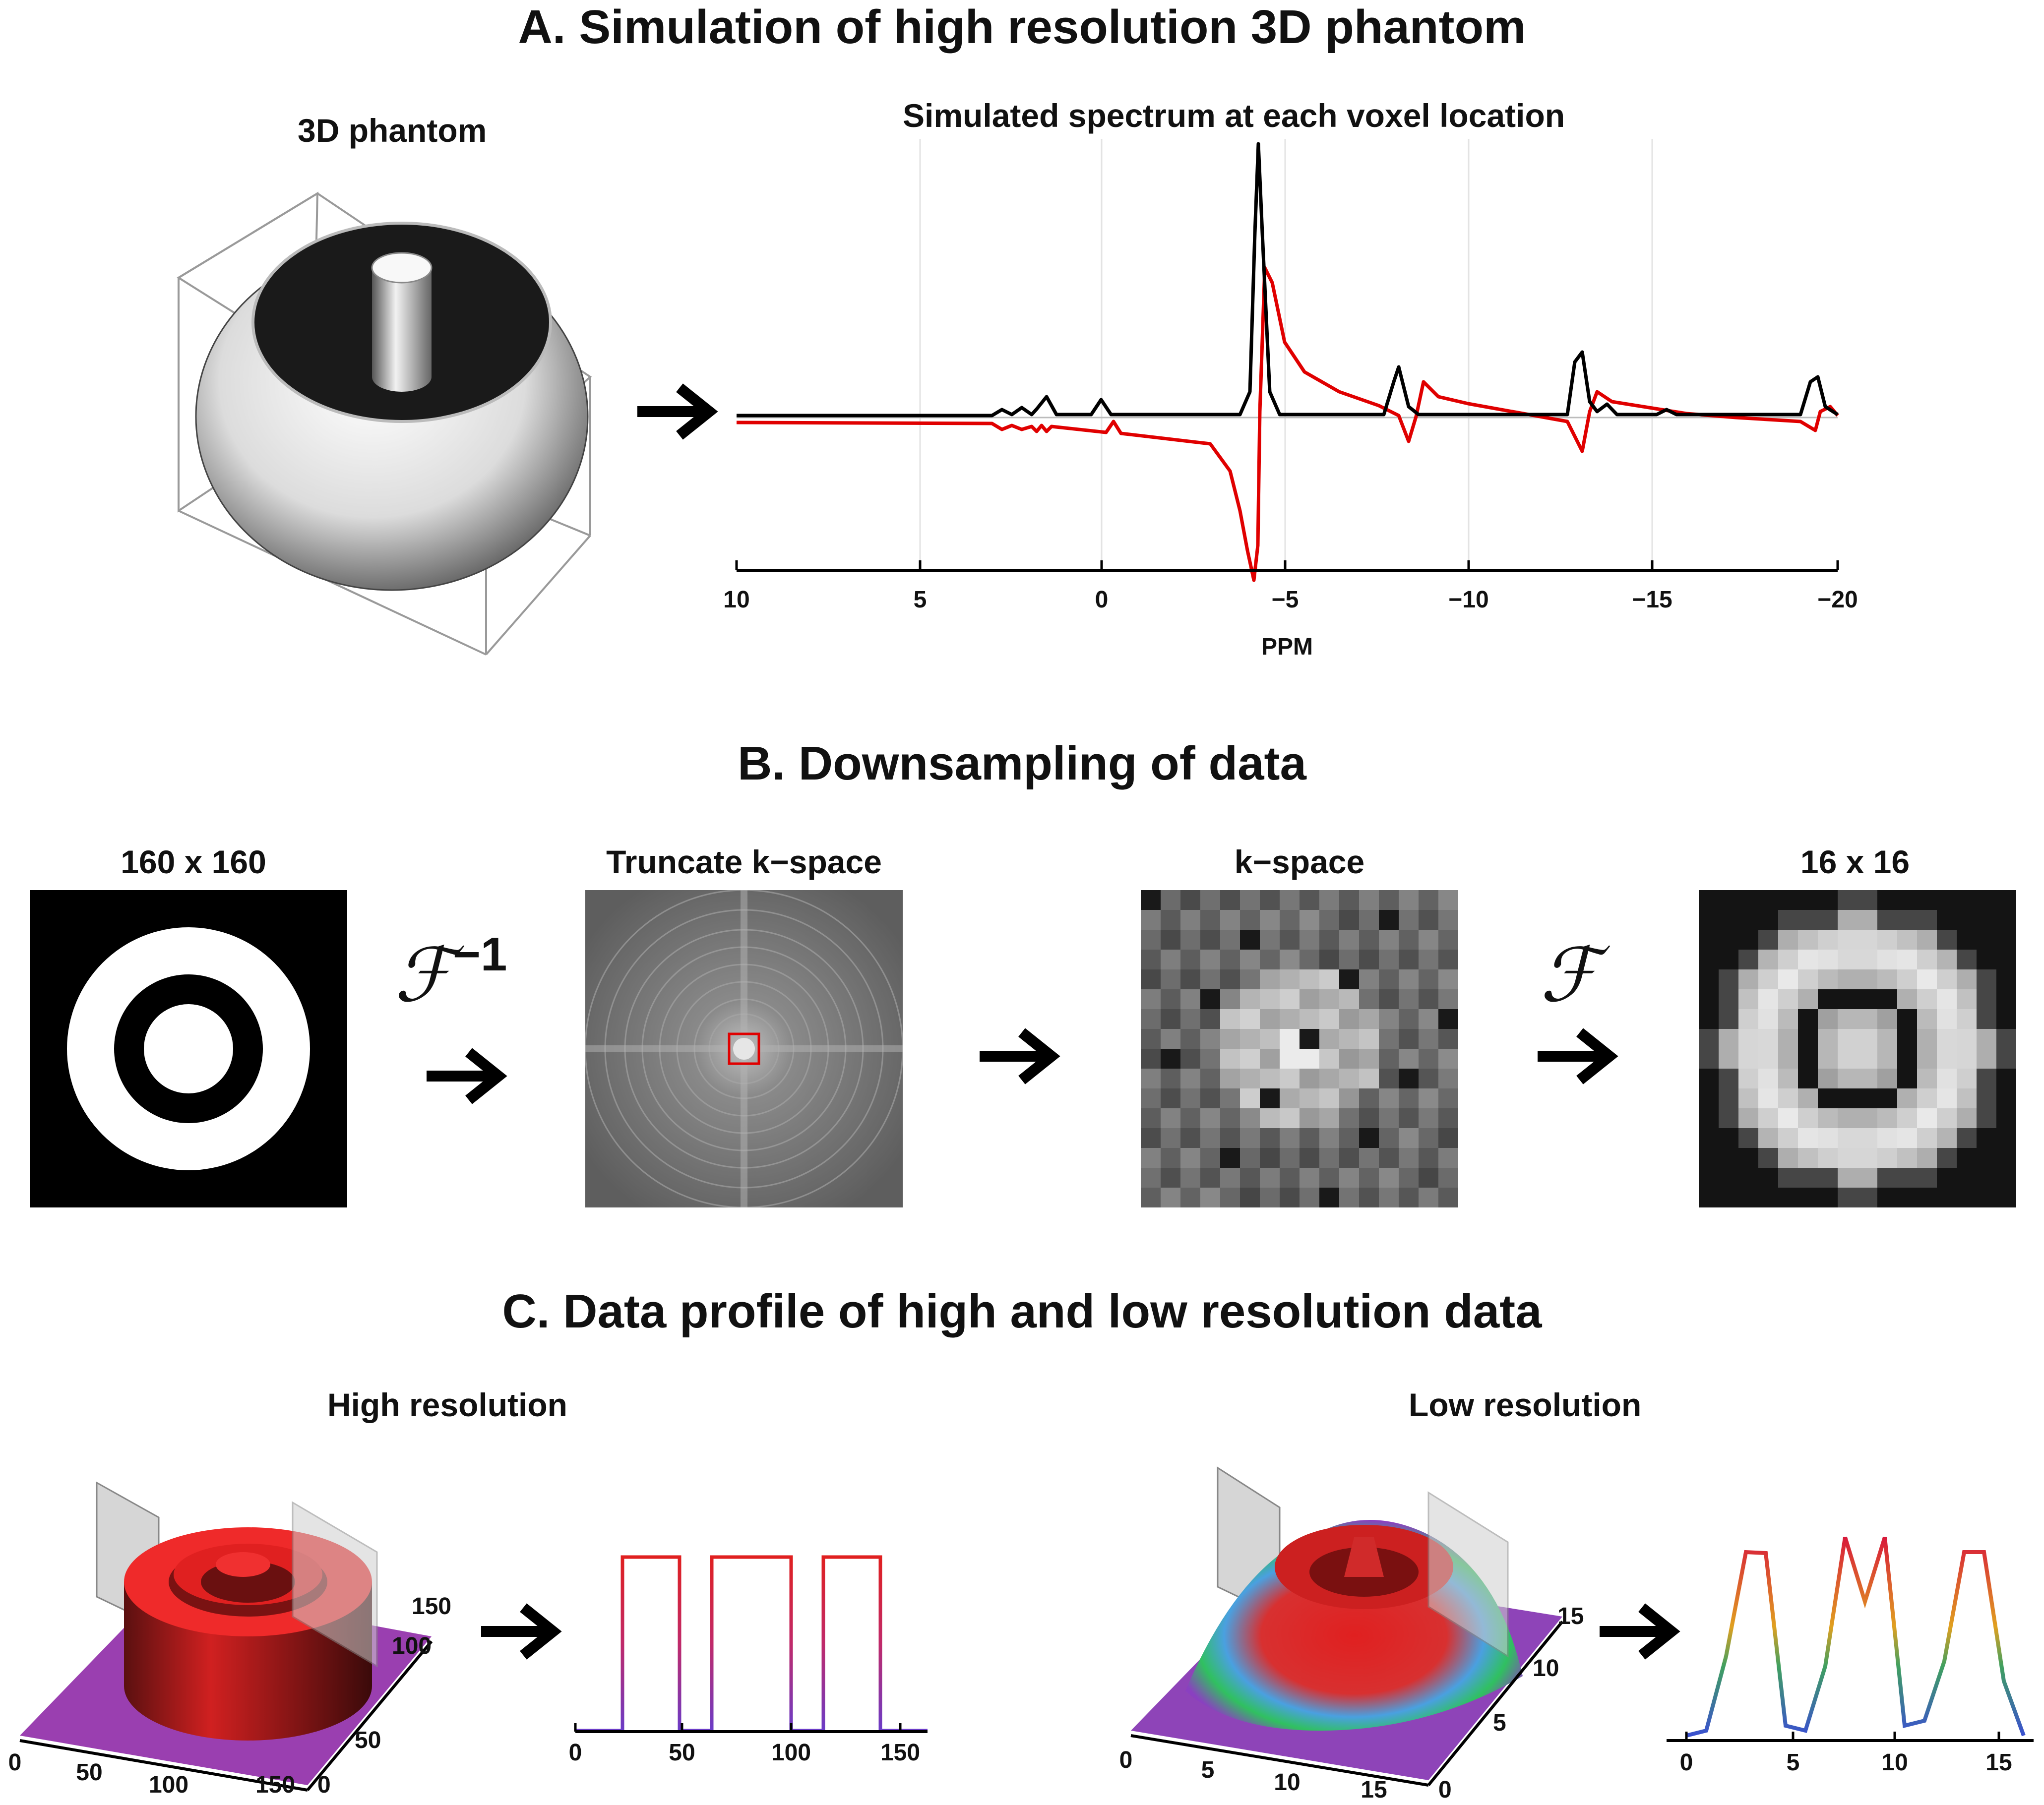 This screenshot has width=2044, height=1805. What do you see at coordinates (1640, 1631) in the screenshot?
I see `arrow-icon-c2` at bounding box center [1640, 1631].